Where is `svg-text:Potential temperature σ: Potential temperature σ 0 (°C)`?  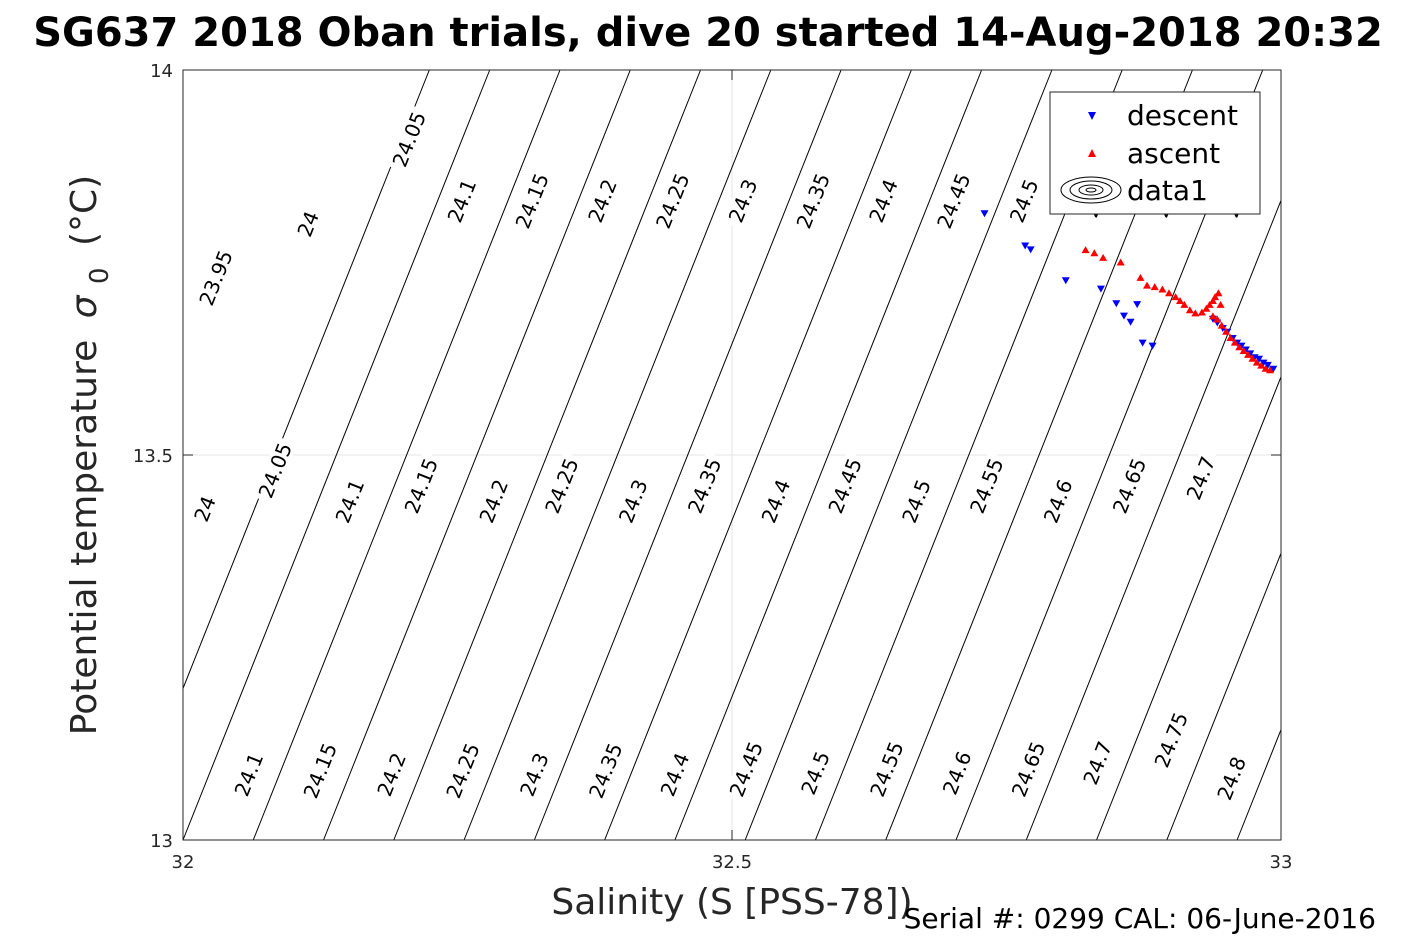
svg-text:Potential temperature σ: Potential temperature σ 0 (°C) is located at coordinates (90, 455).